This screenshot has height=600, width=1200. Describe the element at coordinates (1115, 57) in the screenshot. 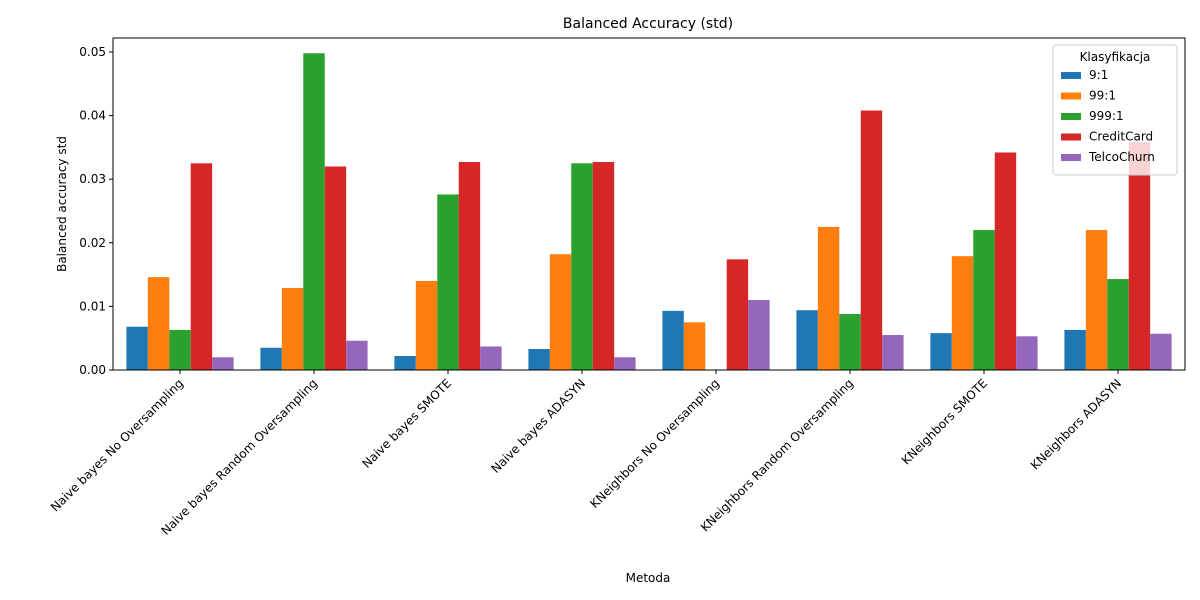

I see `legend-title: Klasyfikacja` at that location.